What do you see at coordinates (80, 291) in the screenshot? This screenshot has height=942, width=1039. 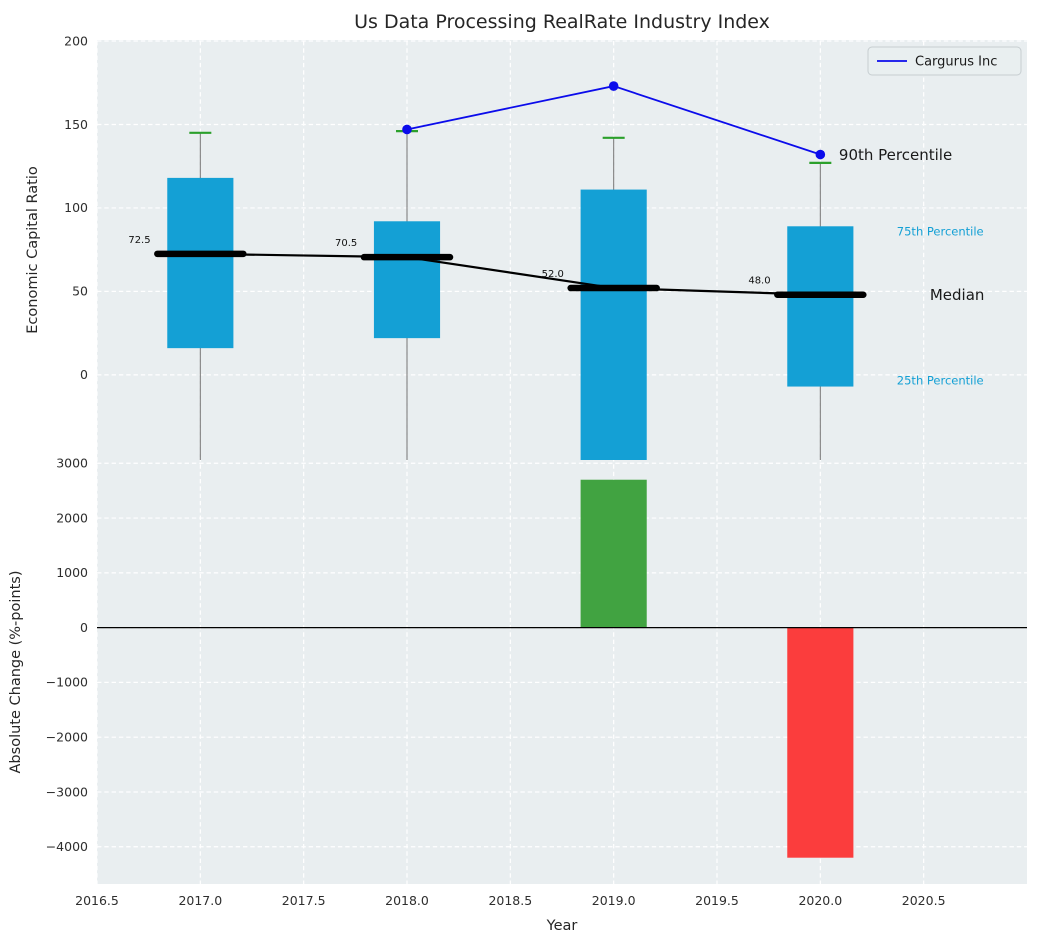 I see `tick-label: 50` at bounding box center [80, 291].